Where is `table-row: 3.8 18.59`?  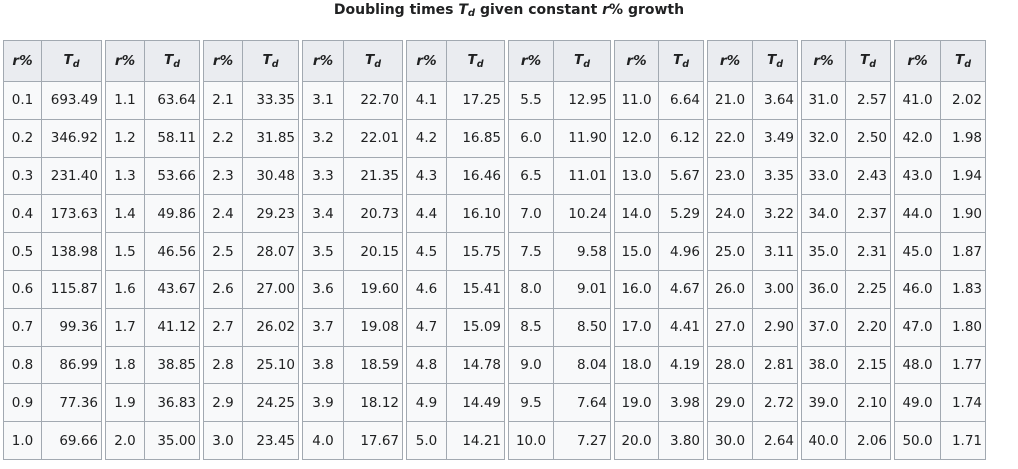
table-row: 3.8 18.59 is located at coordinates (352, 365).